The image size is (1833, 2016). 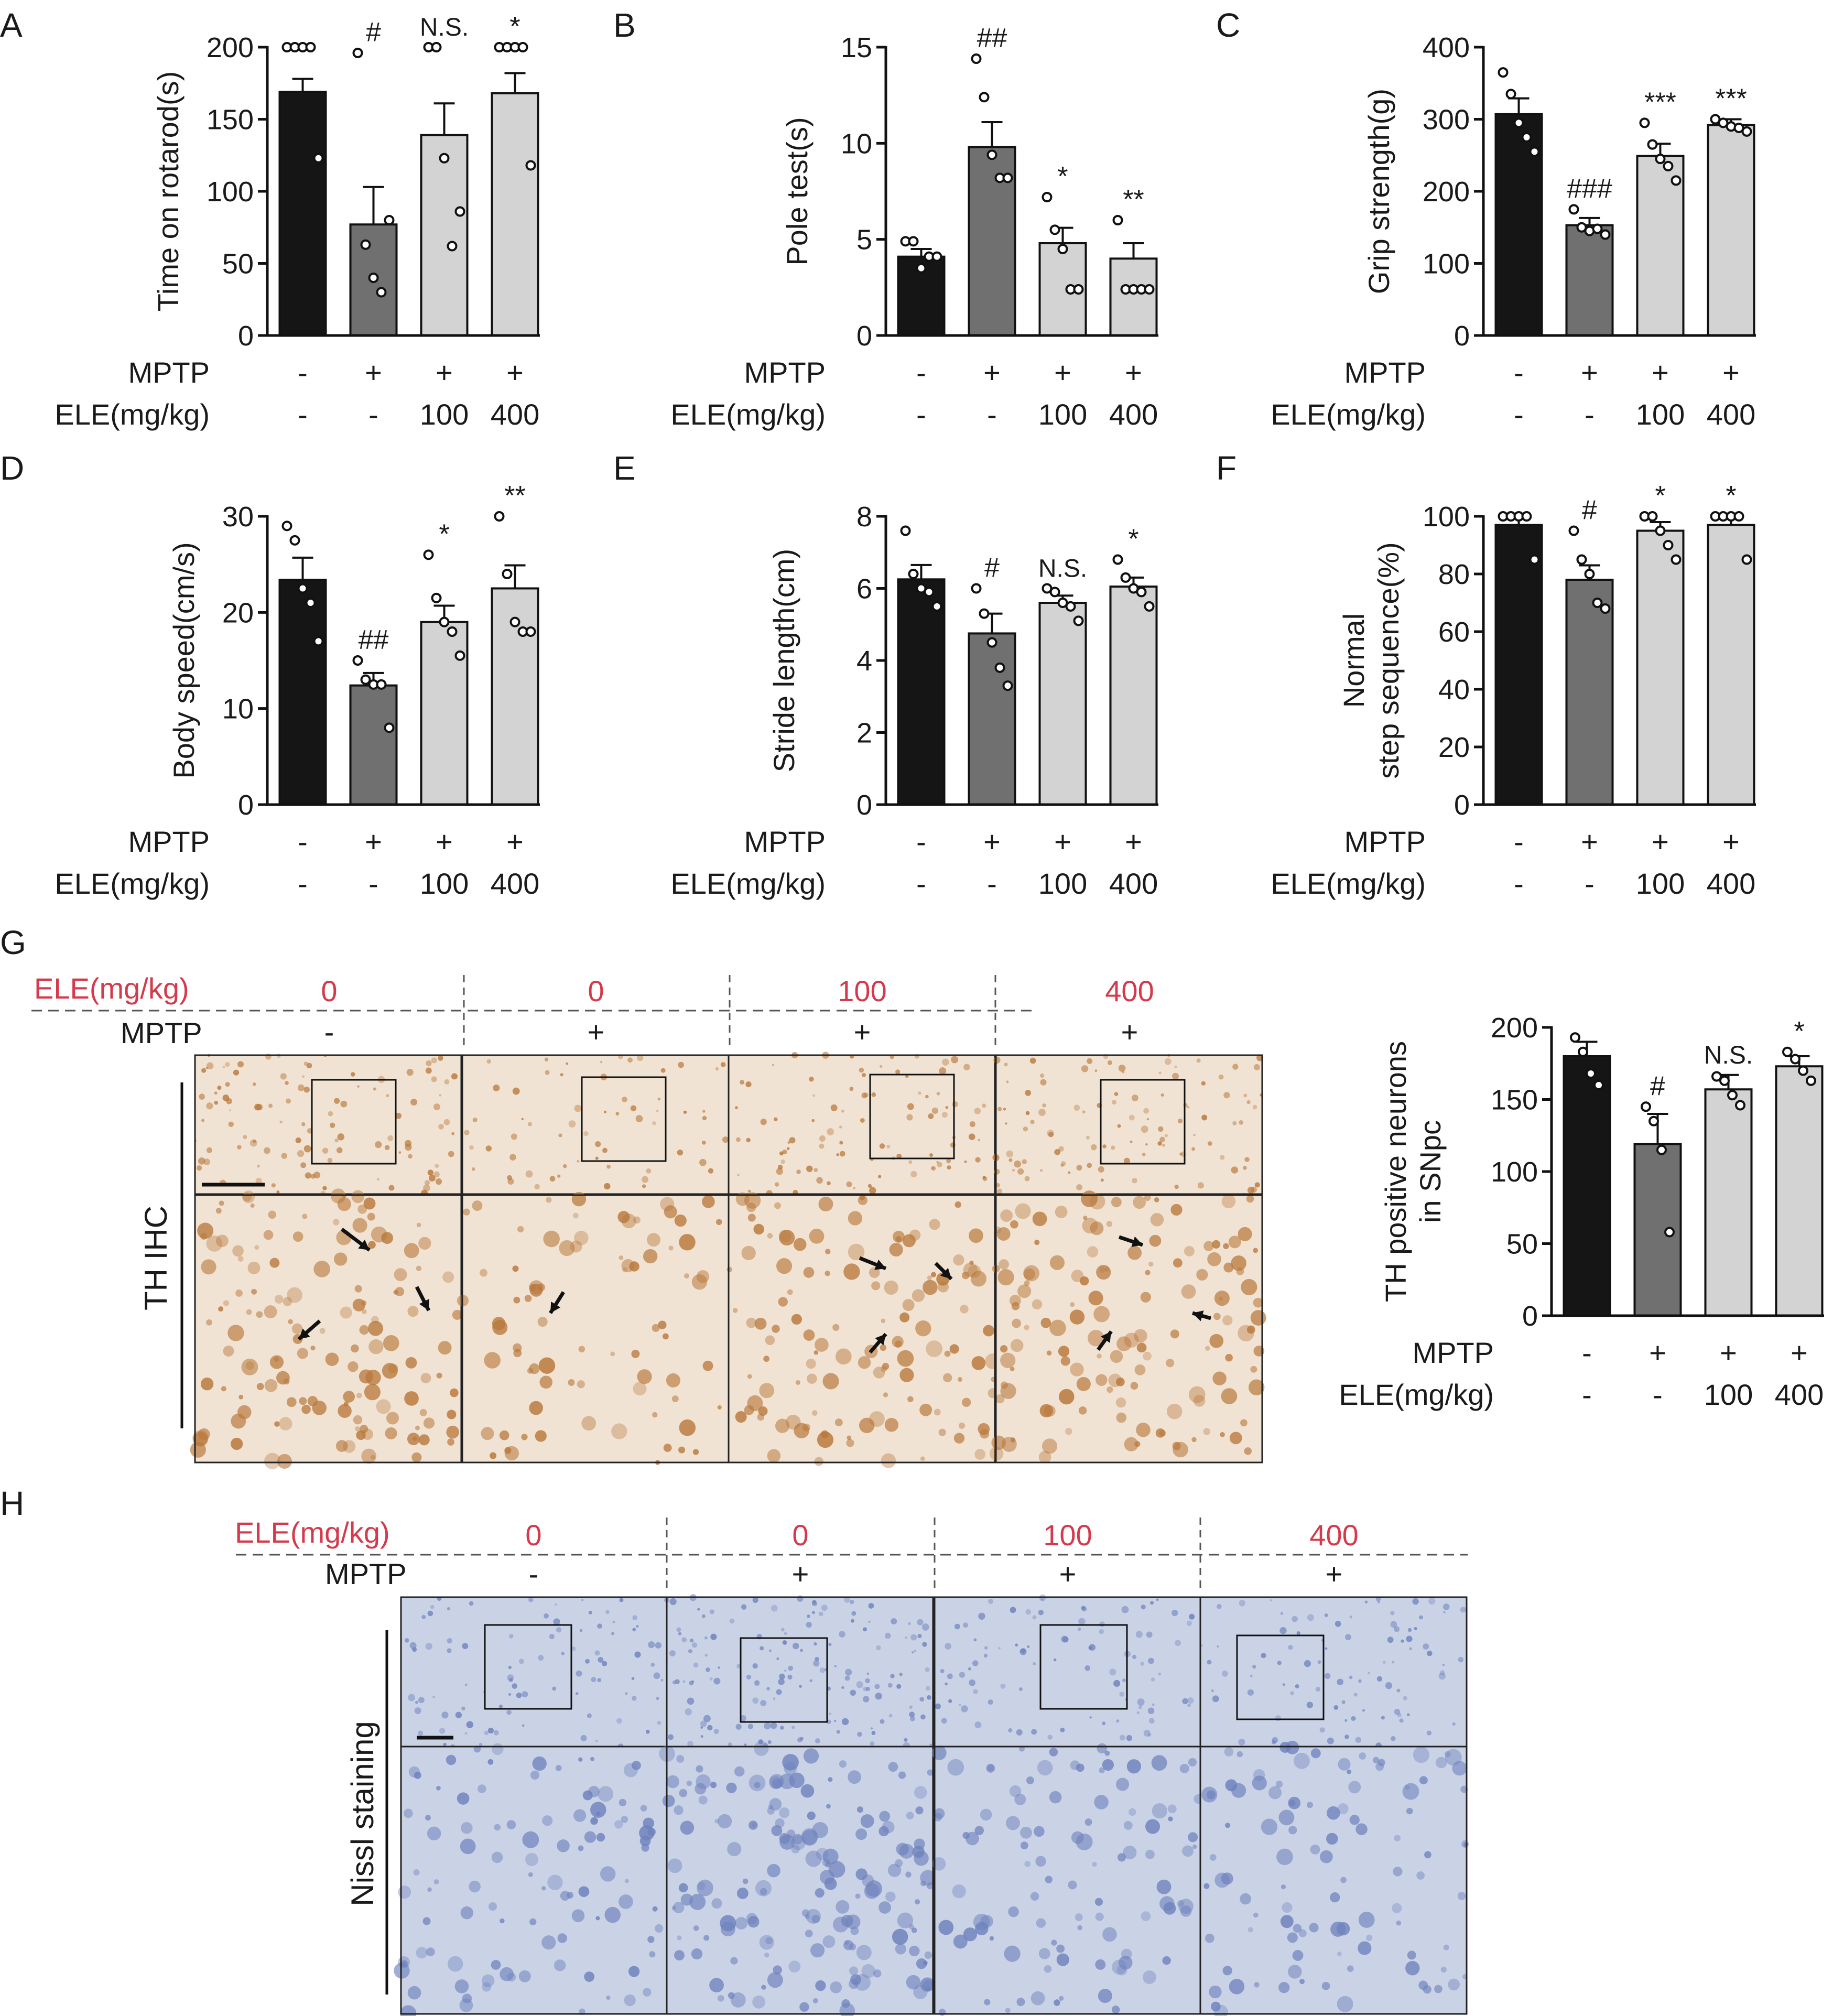 I want to click on zoom-box, so click(x=354, y=1122).